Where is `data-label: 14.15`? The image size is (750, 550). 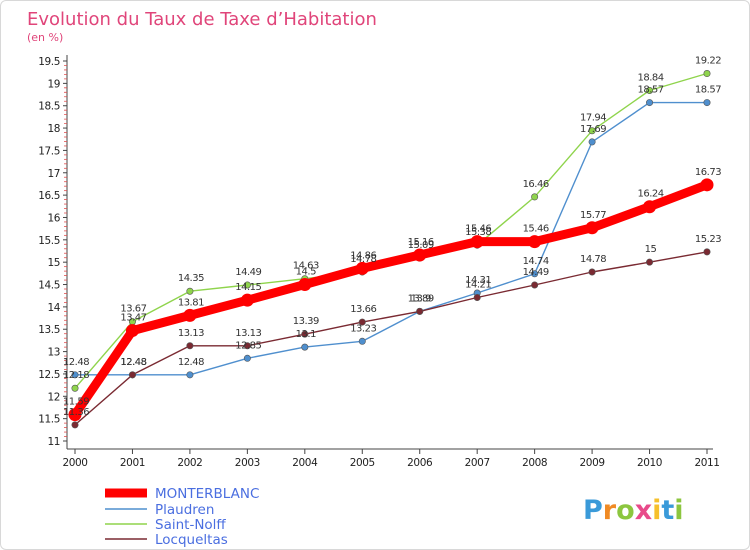
data-label: 14.15 is located at coordinates (248, 287).